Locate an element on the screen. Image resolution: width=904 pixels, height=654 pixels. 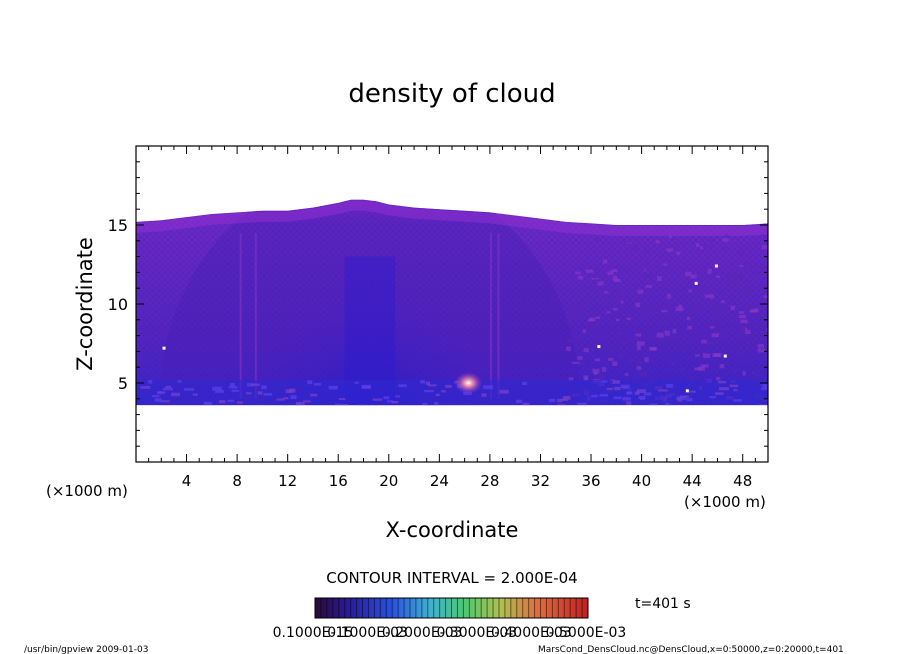
x-tick-label: 4 is located at coordinates (187, 481).